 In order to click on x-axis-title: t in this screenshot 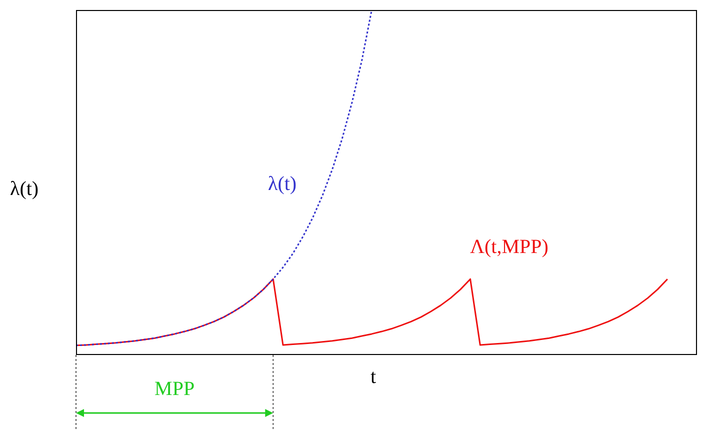, I will do `click(373, 377)`.